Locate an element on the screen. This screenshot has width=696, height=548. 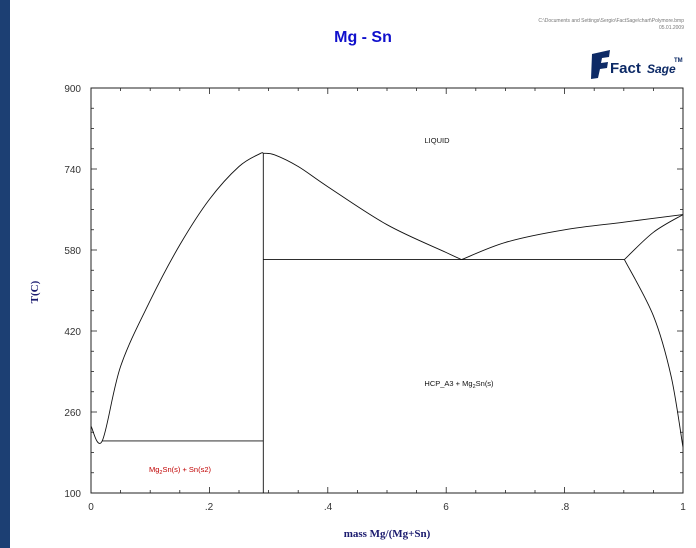
x-tick-label: .8 is located at coordinates (565, 507).